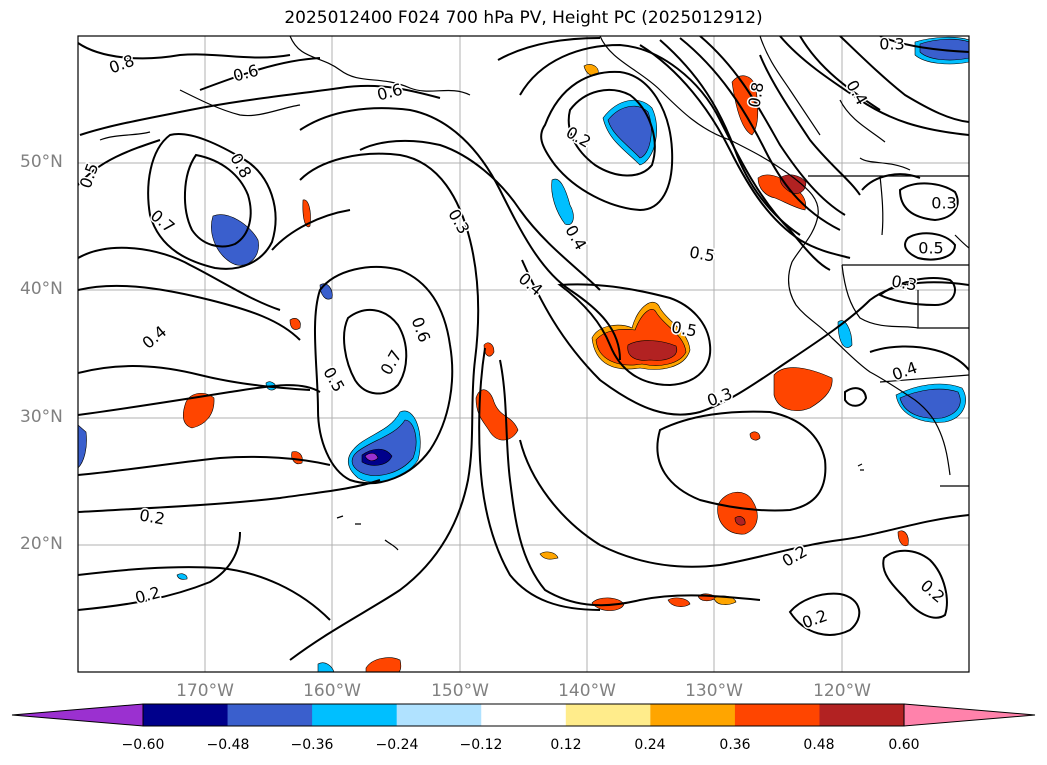 Image resolution: width=1047 pixels, height=765 pixels. I want to click on colorbar-tick: 0.36, so click(735, 745).